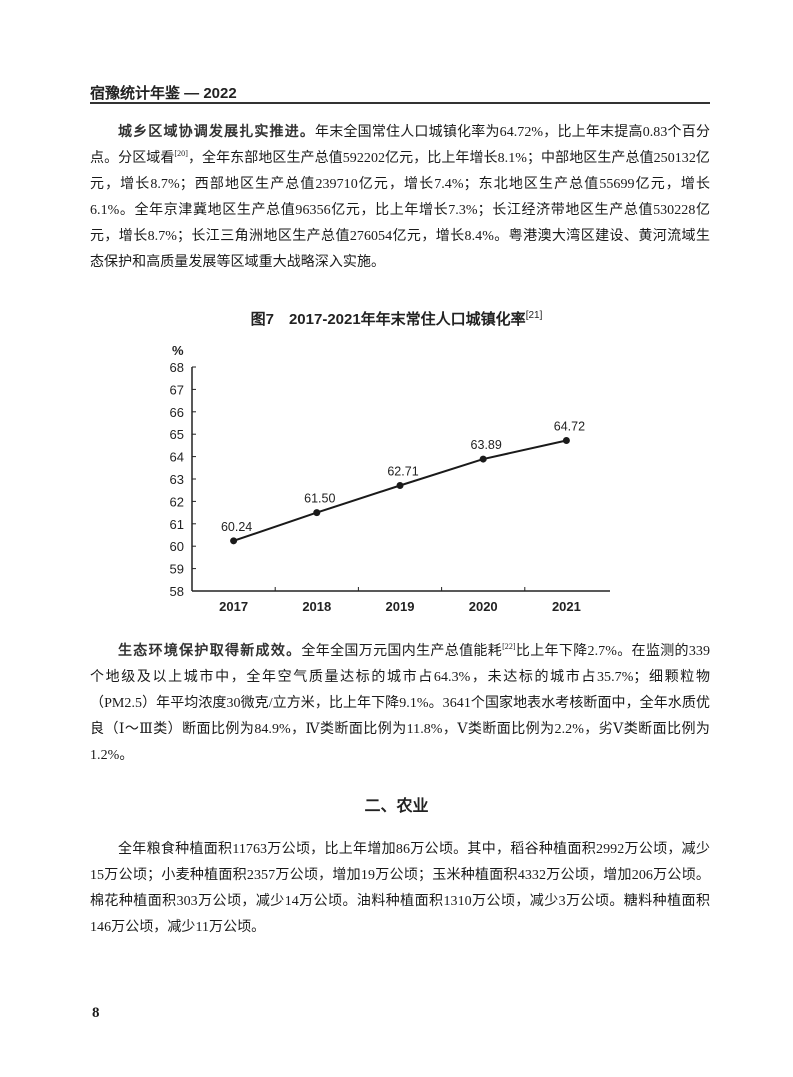 The width and height of the screenshot is (793, 1077). What do you see at coordinates (177, 501) in the screenshot?
I see `y-tick-label: 62` at bounding box center [177, 501].